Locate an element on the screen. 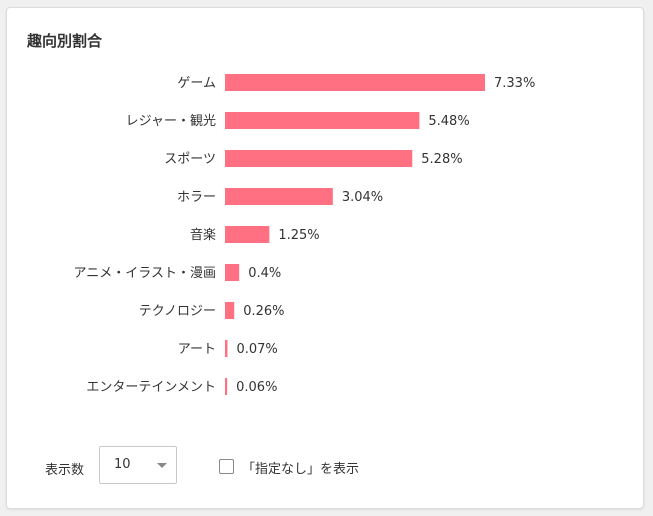  value-label: 1.25% is located at coordinates (298, 235).